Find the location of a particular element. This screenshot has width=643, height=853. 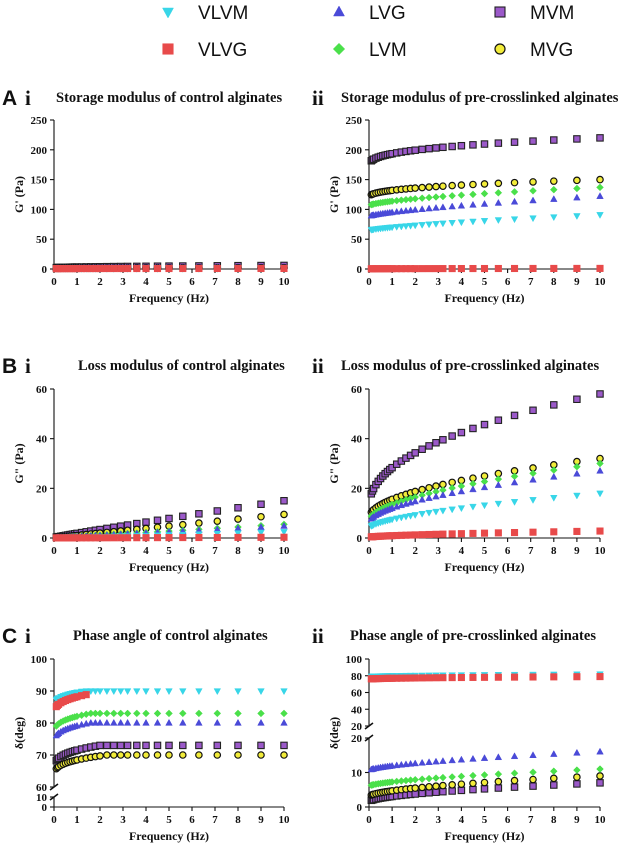

y-tick-label: 80 is located at coordinates (42, 724).